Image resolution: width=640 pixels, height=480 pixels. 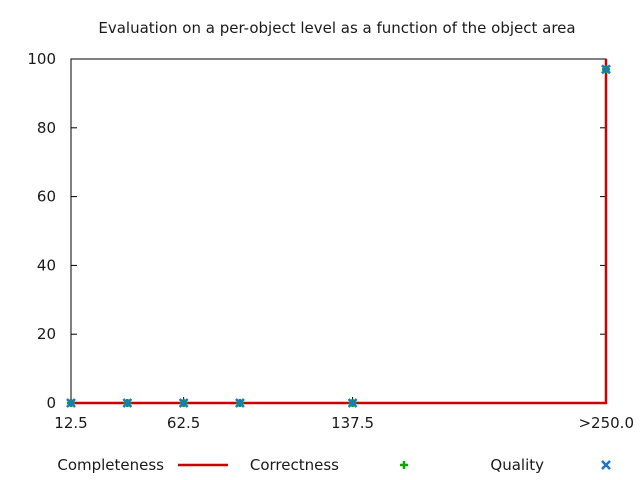 I want to click on legend-item-correctness: Correctness, so click(x=329, y=465).